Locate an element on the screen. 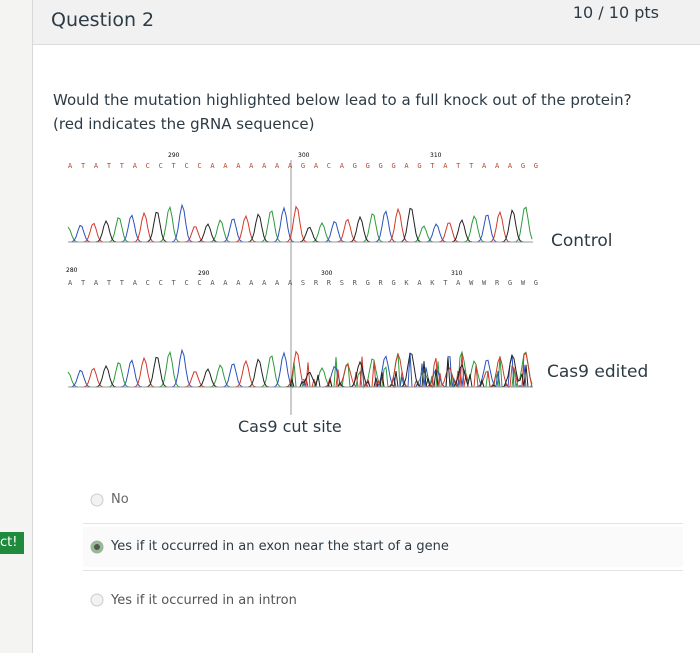 The height and width of the screenshot is (653, 700). edited-label: Cas9 edited is located at coordinates (597, 372).